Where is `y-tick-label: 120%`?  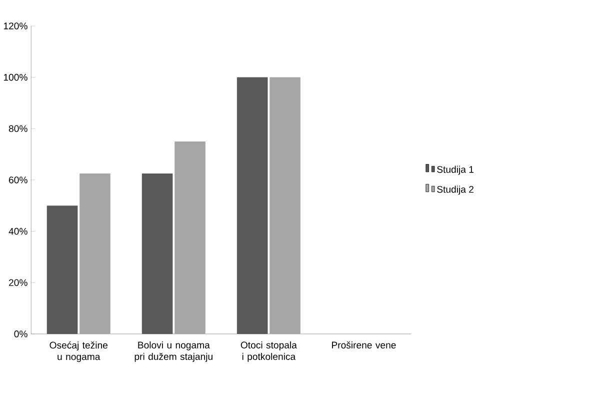 y-tick-label: 120% is located at coordinates (16, 26).